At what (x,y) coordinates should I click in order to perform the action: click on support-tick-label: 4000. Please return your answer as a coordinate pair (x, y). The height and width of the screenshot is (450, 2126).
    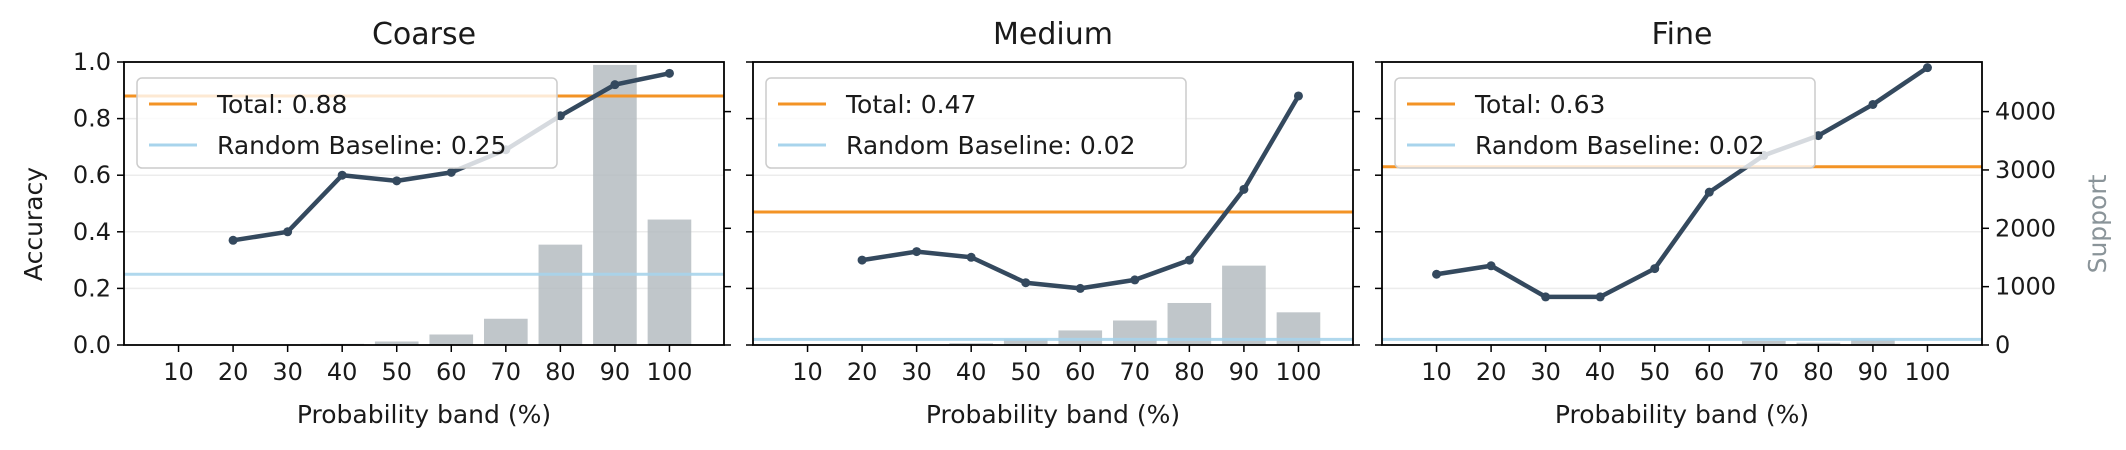
    Looking at the image, I should click on (2025, 112).